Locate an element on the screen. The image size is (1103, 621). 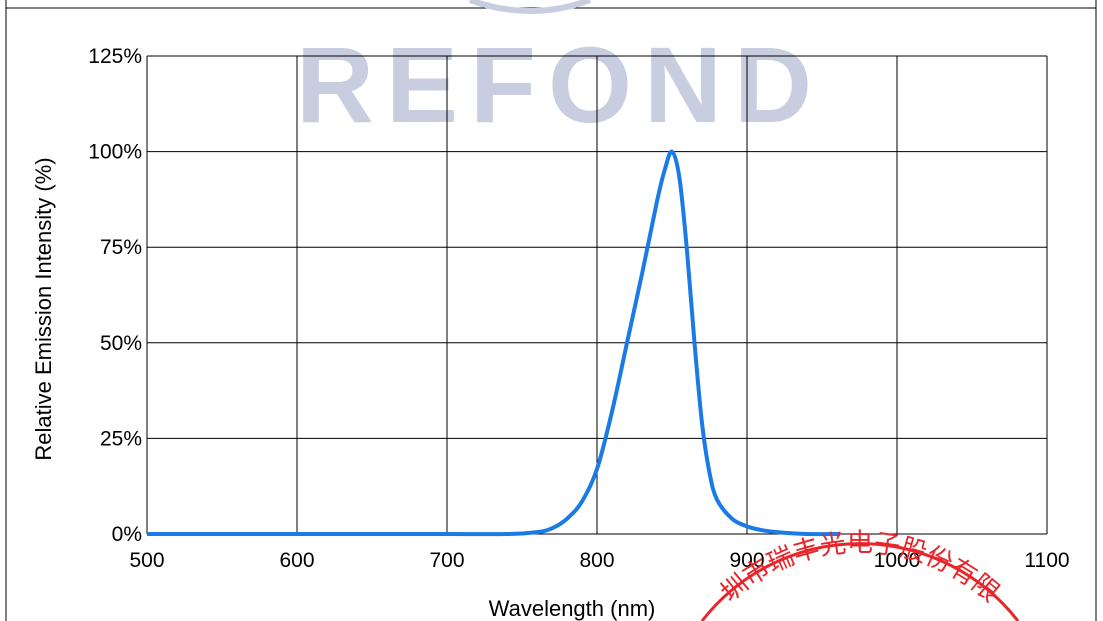
company-seal-stamp: 圳市瑞丰光电子股份有限 is located at coordinates (860, 574).